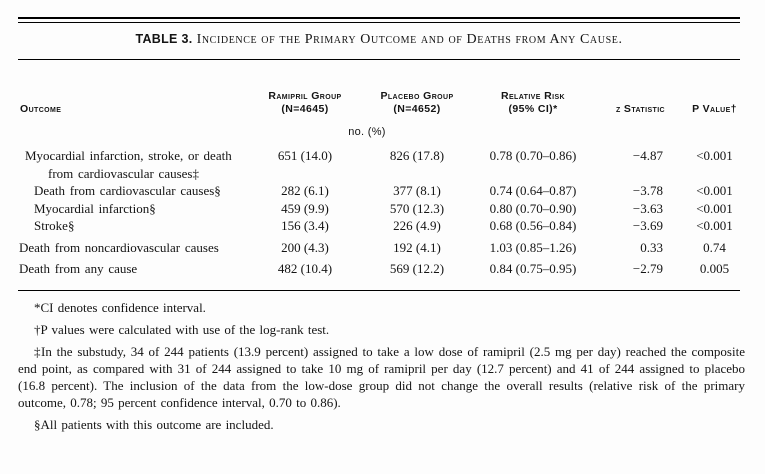 This screenshot has width=765, height=474. I want to click on ramipril-cell: 459 (9.9), so click(305, 208).